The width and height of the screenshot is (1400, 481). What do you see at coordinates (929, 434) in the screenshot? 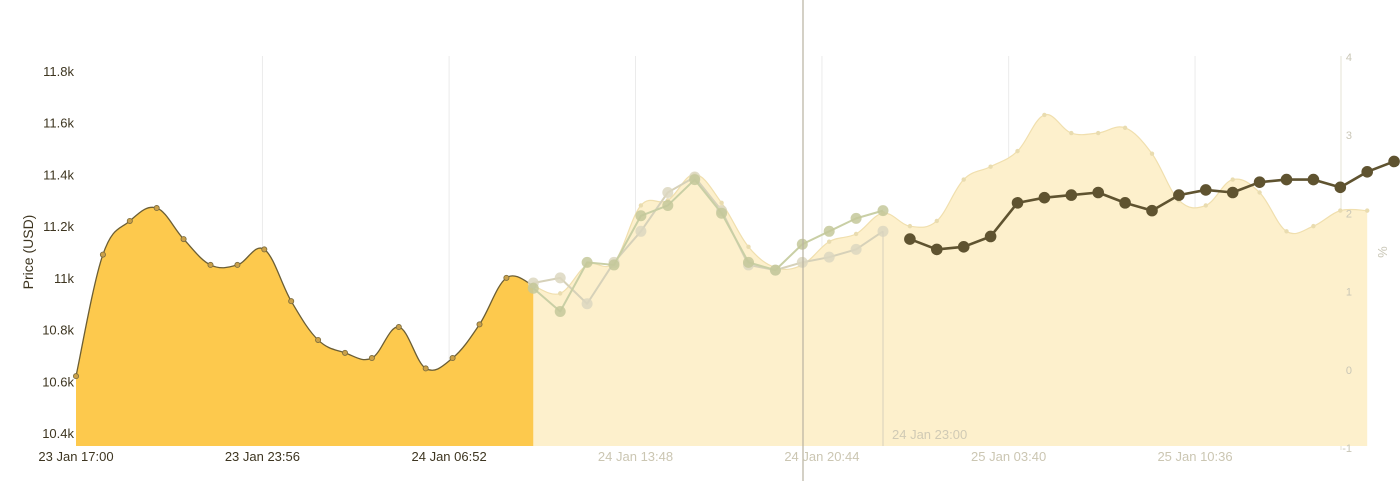
I see `cursor-label: 24 Jan 23:00` at bounding box center [929, 434].